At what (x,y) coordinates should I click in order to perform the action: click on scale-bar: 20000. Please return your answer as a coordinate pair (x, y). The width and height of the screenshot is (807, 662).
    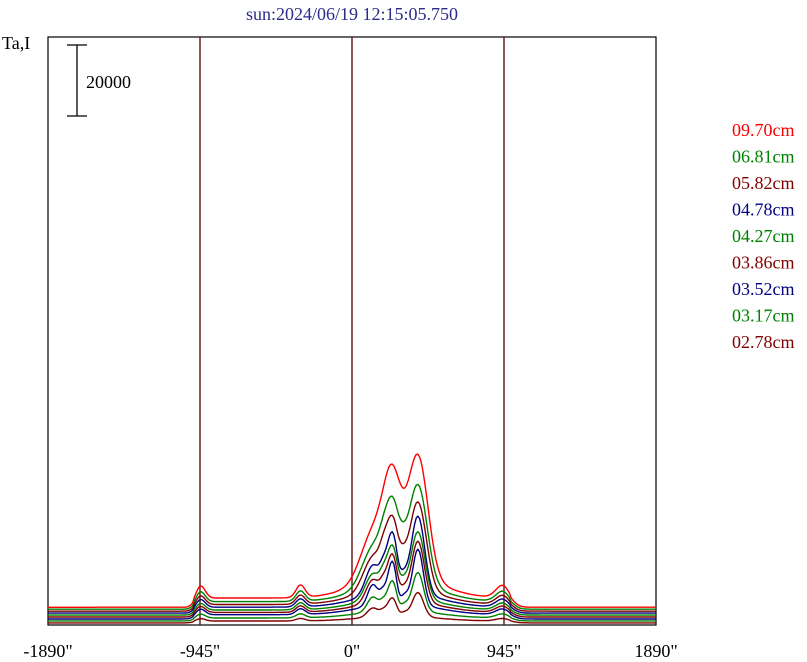
    Looking at the image, I should click on (99, 80).